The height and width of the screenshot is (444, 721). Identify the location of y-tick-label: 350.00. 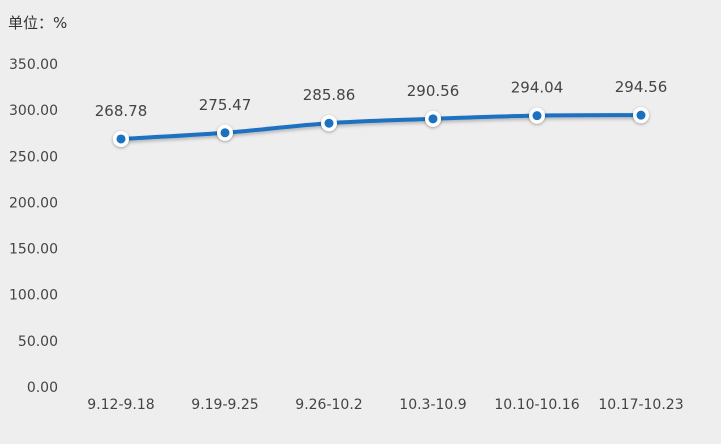
(33, 65).